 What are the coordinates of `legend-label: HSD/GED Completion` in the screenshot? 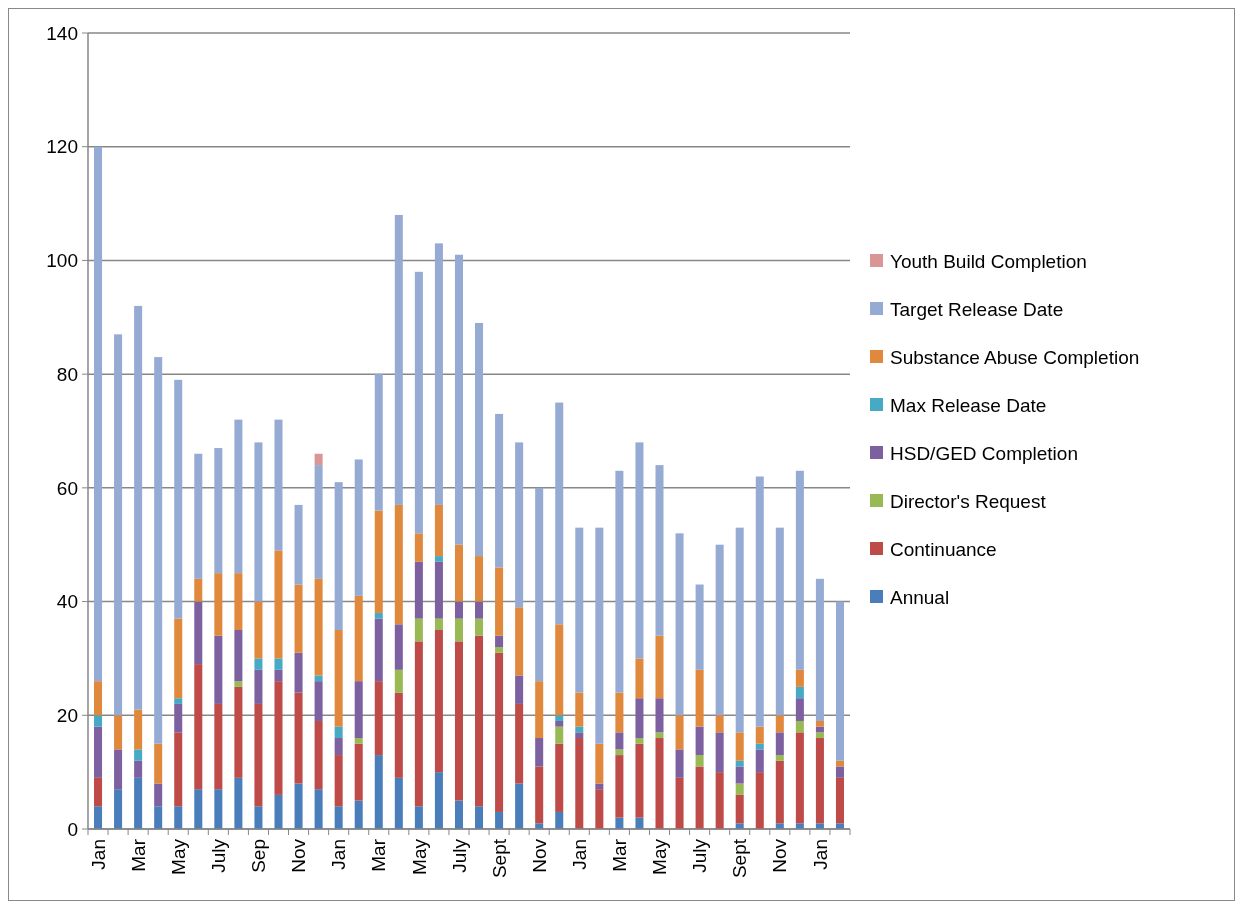 It's located at (984, 453).